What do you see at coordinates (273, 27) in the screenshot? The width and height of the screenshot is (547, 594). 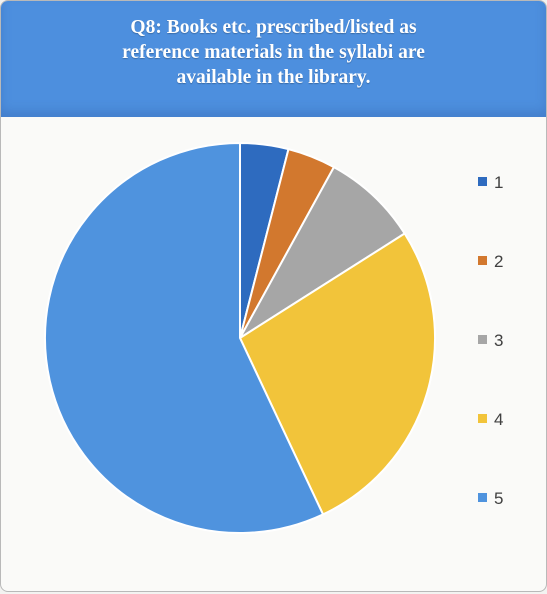 I see `chart-title-line-1: Q8: Books etc. prescribed/listed as` at bounding box center [273, 27].